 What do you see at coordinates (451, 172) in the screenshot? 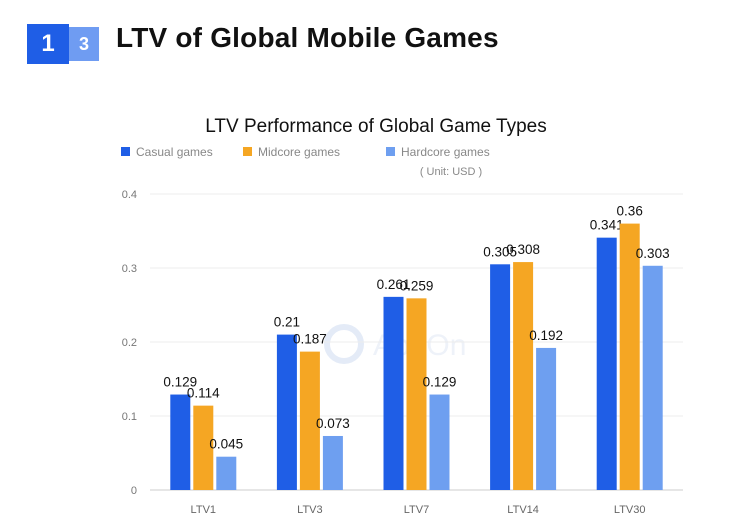
I see `chart-unit-label: ( Unit: USD )` at bounding box center [451, 172].